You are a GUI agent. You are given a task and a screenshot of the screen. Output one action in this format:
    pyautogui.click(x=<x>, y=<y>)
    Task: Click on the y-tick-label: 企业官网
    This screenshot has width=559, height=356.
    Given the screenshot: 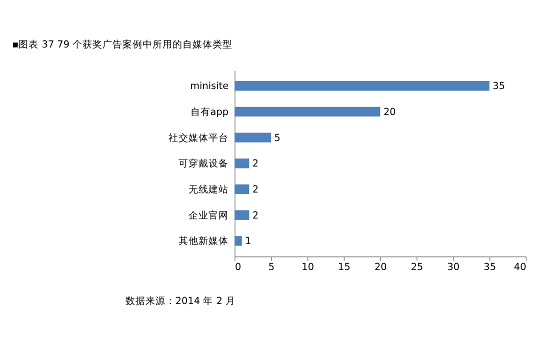 What is the action you would take?
    pyautogui.click(x=208, y=215)
    